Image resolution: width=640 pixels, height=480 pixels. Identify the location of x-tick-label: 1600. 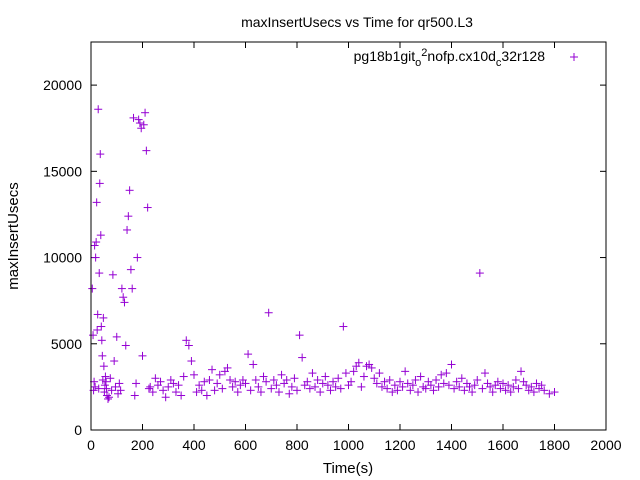
(502, 445).